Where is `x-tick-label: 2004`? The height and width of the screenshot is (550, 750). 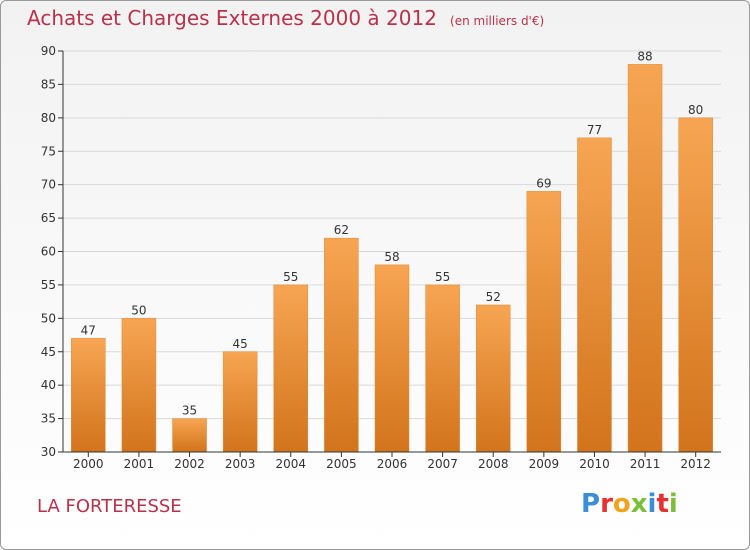
x-tick-label: 2004 is located at coordinates (290, 464).